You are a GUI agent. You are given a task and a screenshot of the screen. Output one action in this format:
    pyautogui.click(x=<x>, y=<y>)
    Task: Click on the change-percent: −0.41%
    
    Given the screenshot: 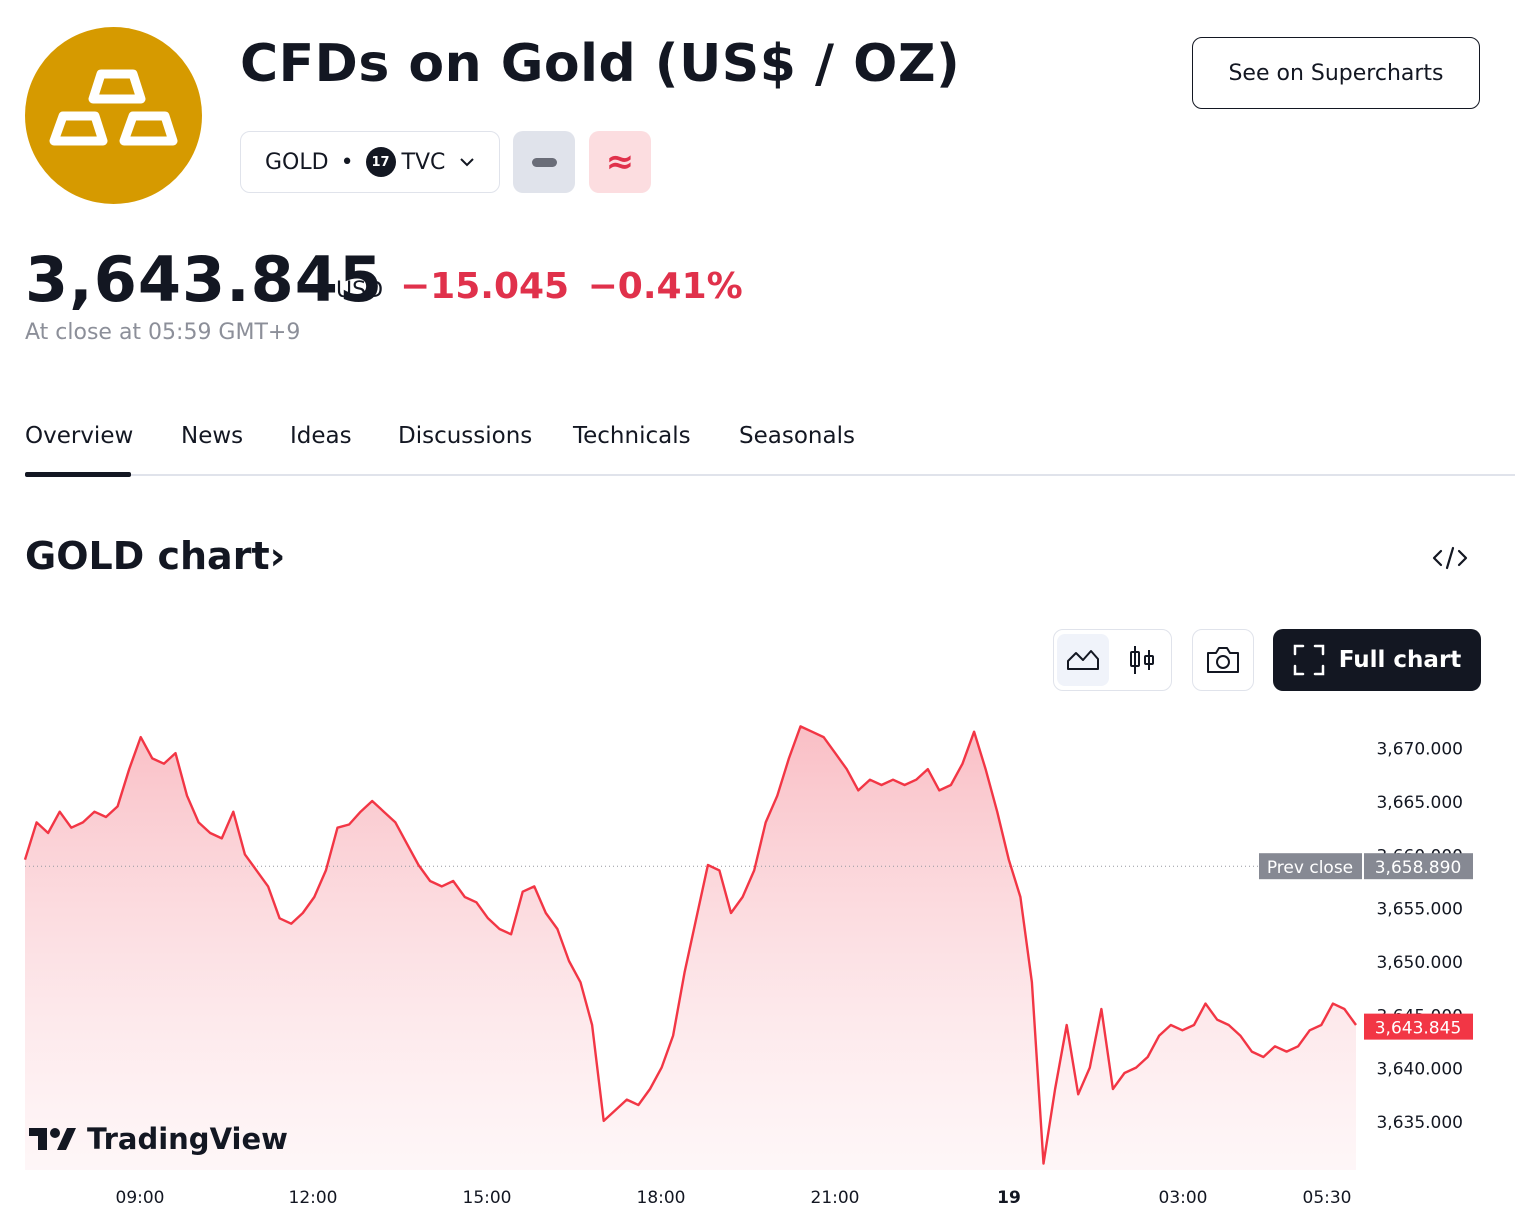 What is the action you would take?
    pyautogui.click(x=665, y=286)
    